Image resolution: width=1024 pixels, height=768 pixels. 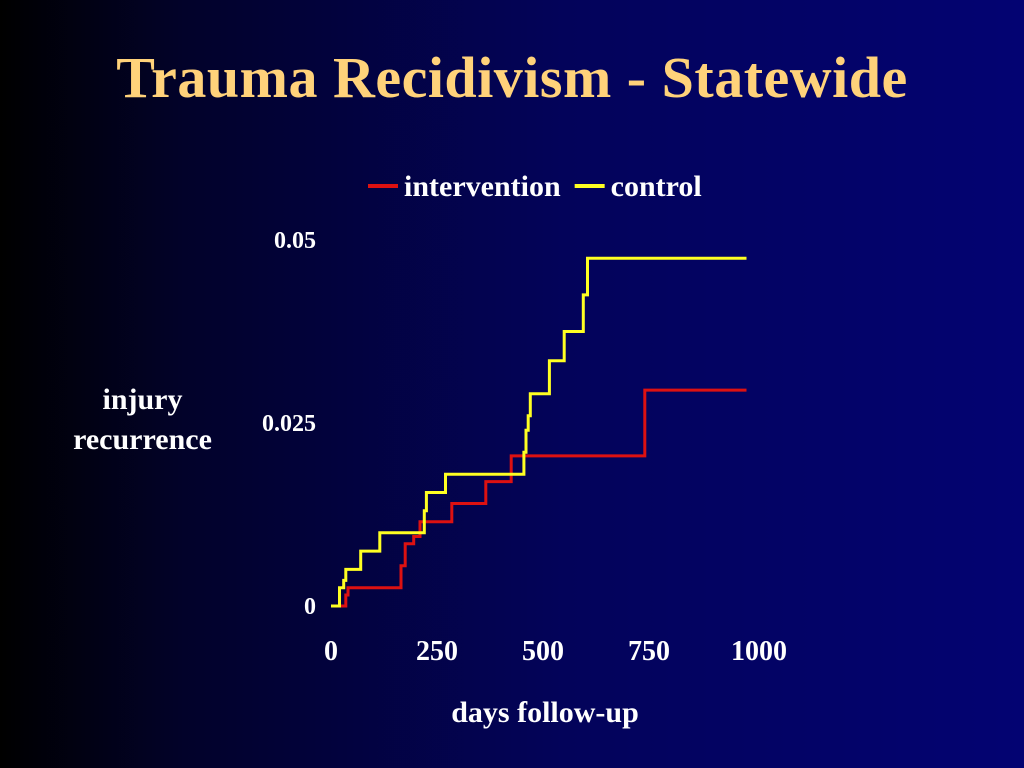 I want to click on legend-label-control: control, so click(x=656, y=186).